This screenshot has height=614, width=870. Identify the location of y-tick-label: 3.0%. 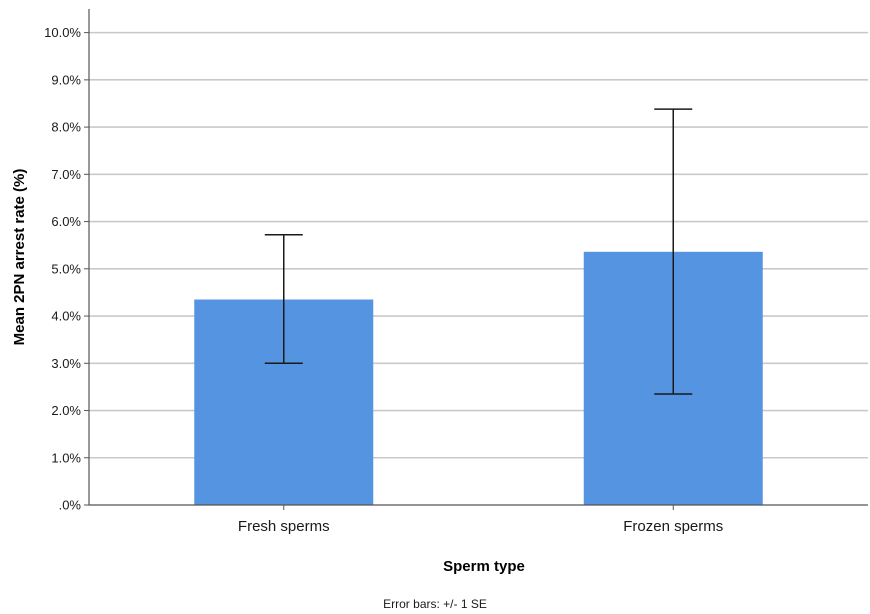
(66, 363).